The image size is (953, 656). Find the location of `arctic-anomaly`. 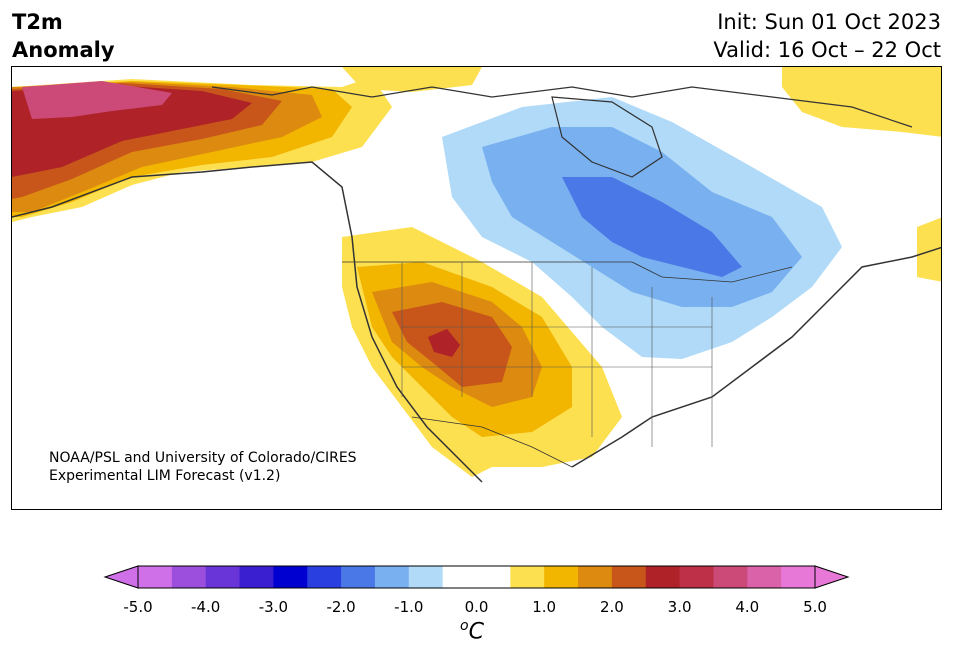

arctic-anomaly is located at coordinates (412, 79).